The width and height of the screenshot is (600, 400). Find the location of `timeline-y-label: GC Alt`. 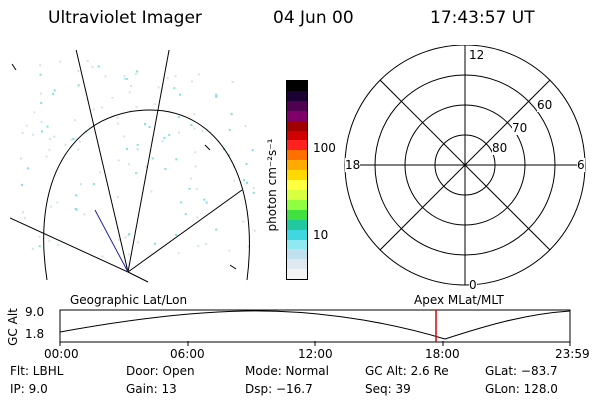

timeline-y-label: GC Alt is located at coordinates (12, 327).